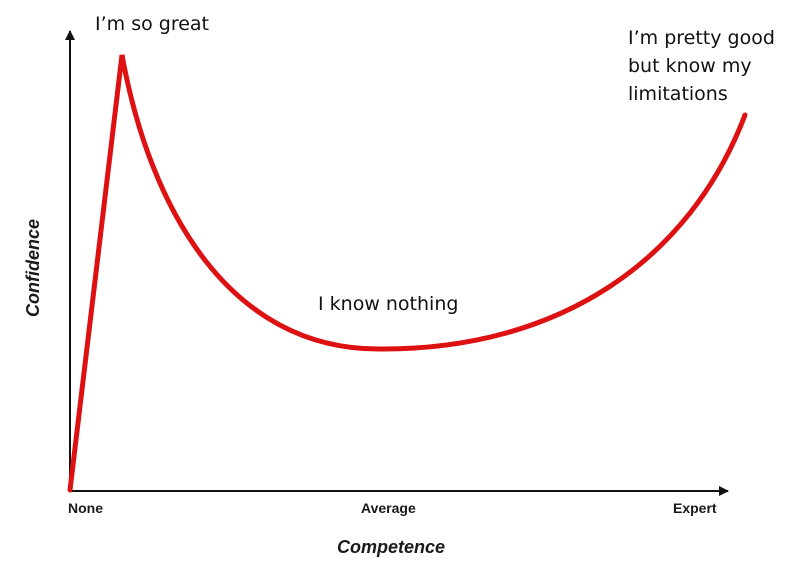  I want to click on annotation-expert-line-1: I’m pretty good, so click(701, 38).